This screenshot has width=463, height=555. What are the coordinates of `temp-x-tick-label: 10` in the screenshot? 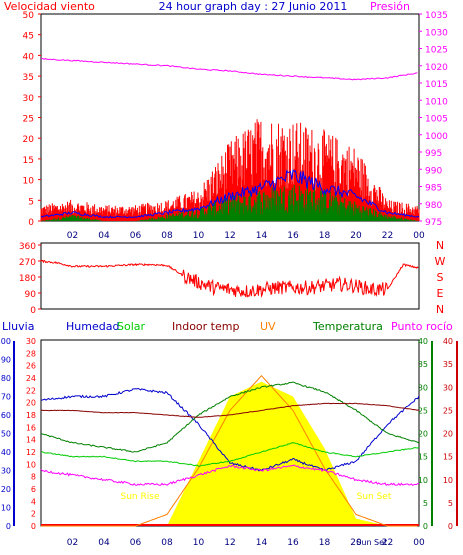 It's located at (199, 543).